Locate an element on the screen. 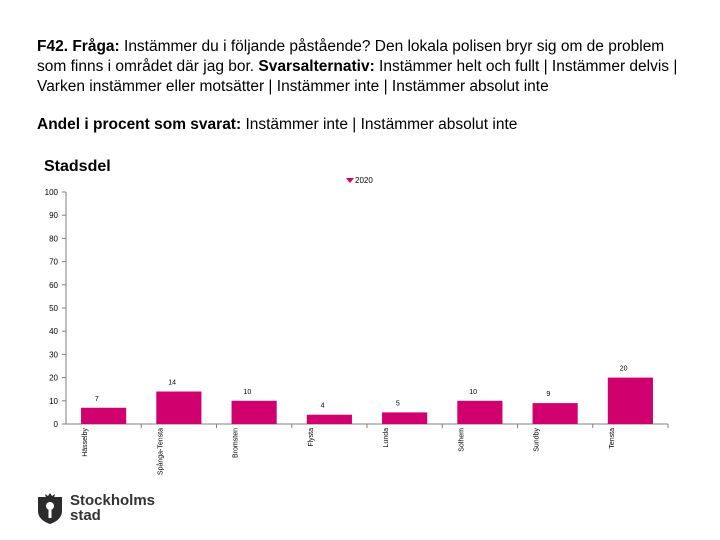 The width and height of the screenshot is (720, 540). data-label: 7 is located at coordinates (97, 399).